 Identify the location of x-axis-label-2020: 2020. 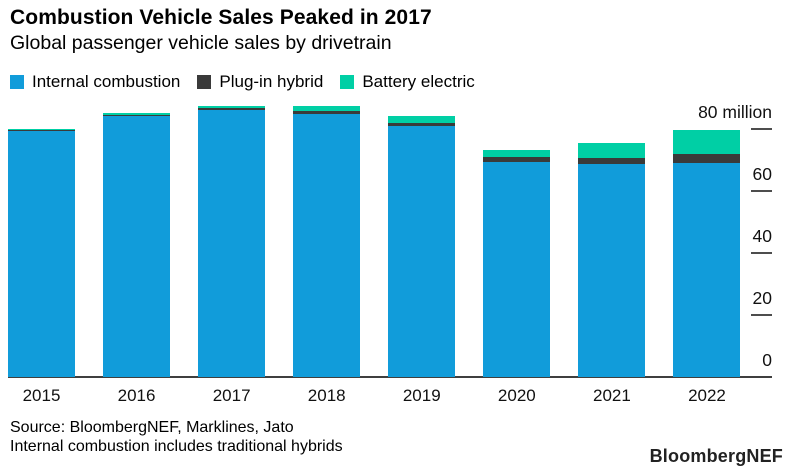
(516, 395).